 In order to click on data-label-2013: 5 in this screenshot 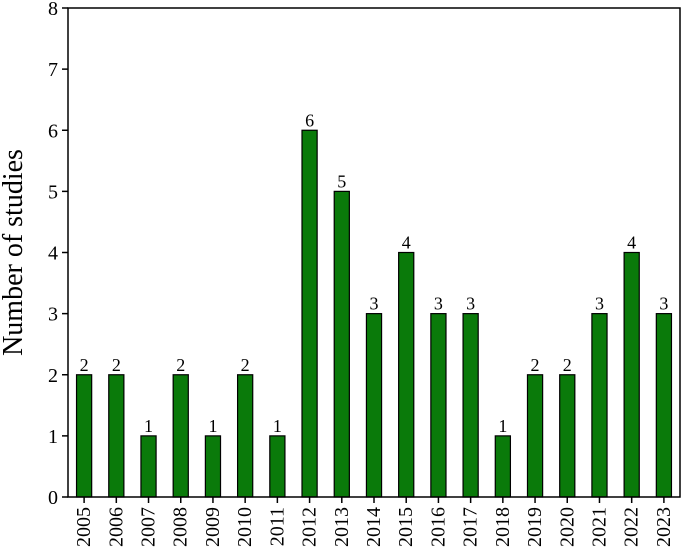, I will do `click(341, 181)`.